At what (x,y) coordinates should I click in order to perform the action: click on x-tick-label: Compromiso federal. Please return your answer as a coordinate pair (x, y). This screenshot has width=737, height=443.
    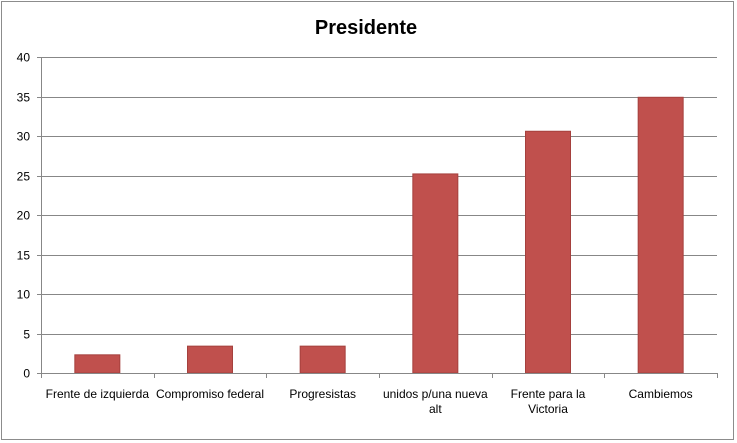
    Looking at the image, I should click on (210, 394).